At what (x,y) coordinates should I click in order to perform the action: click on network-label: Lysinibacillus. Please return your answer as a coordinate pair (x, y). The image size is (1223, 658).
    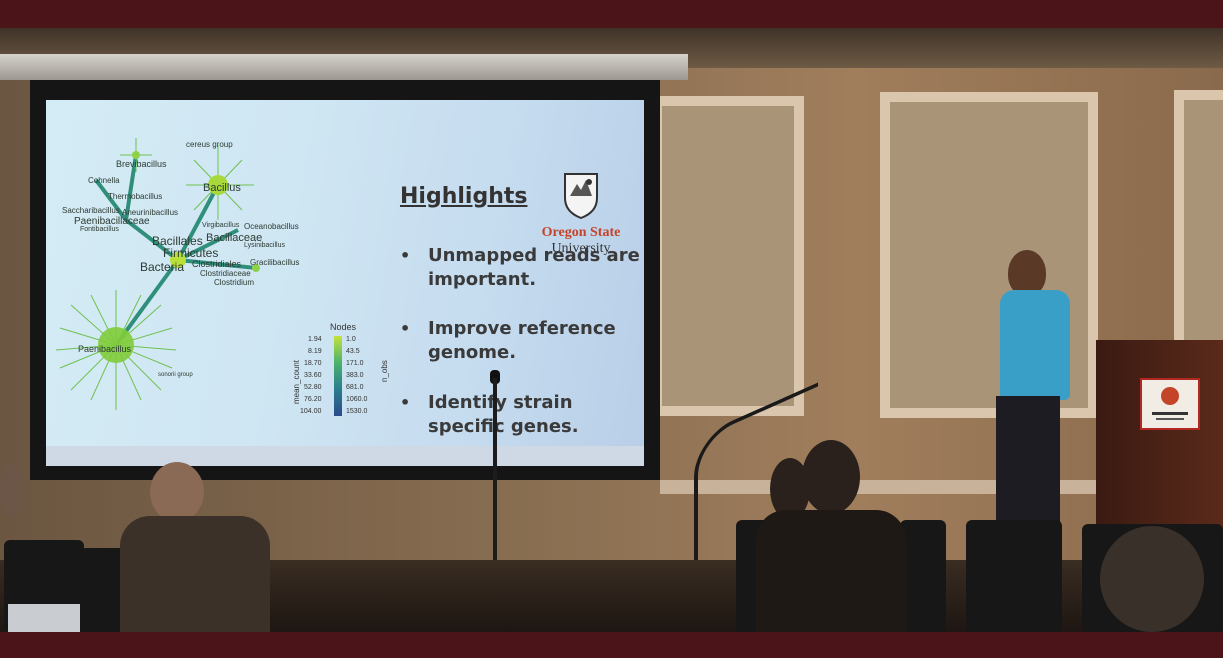
    Looking at the image, I should click on (264, 245).